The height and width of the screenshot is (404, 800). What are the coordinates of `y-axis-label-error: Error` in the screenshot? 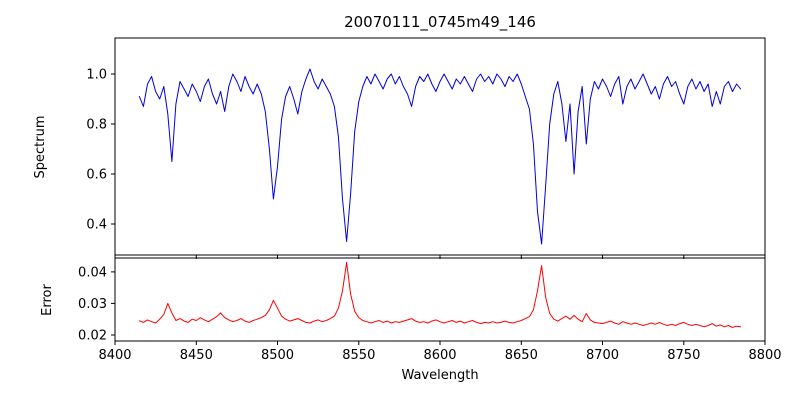 It's located at (47, 300).